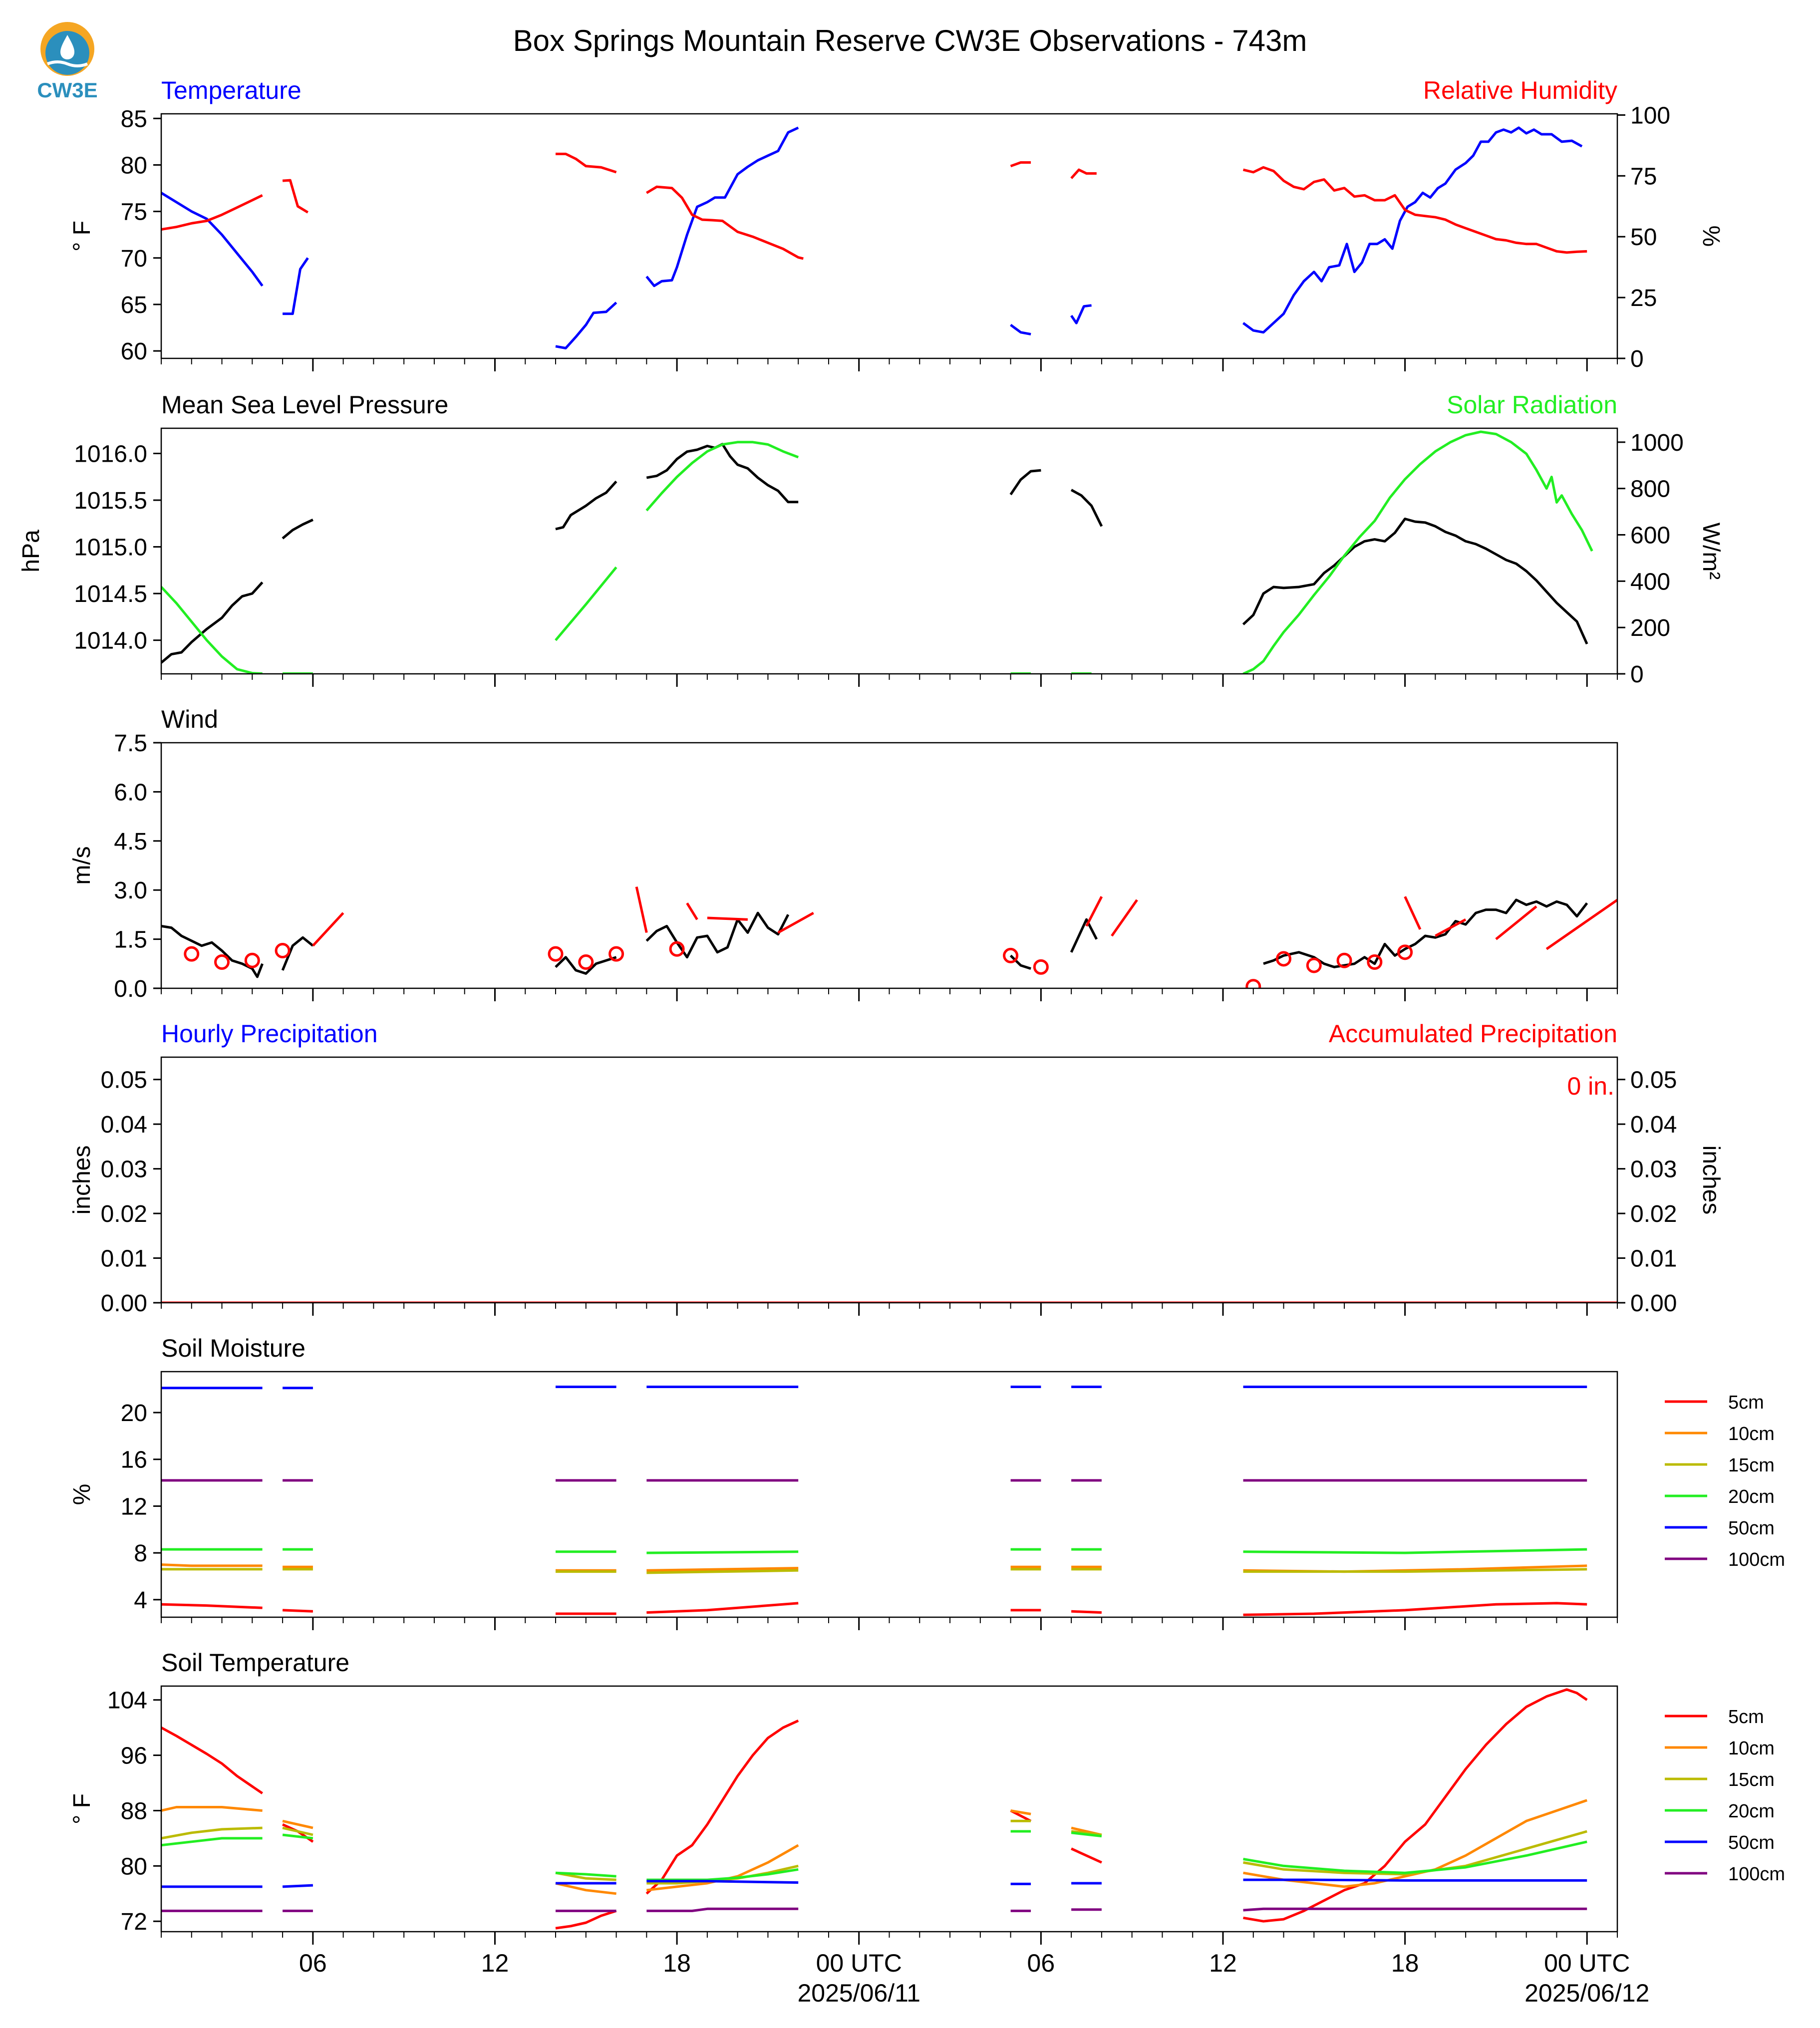  Describe the element at coordinates (1520, 90) in the screenshot. I see `panel-title-right: Relative Humidity` at that location.